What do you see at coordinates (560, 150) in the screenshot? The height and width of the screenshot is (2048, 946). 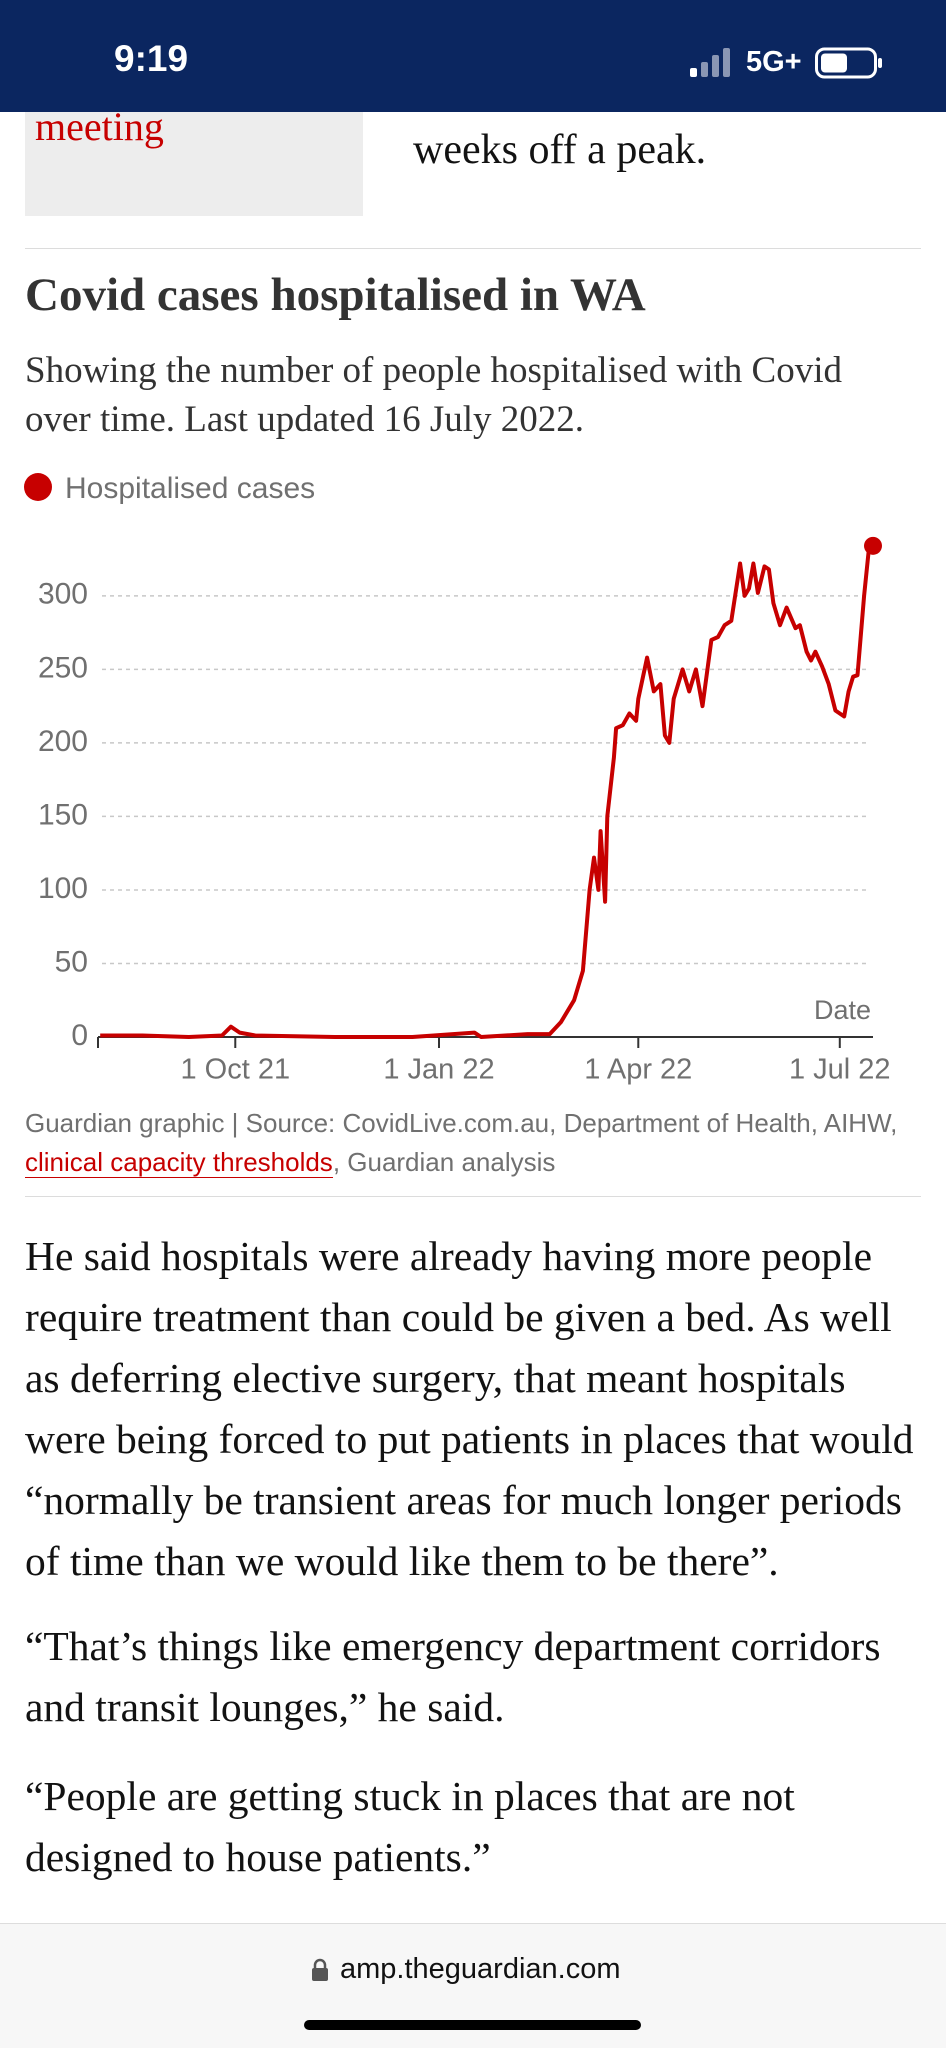 I see `paragraph-end: weeks off a peak.` at bounding box center [560, 150].